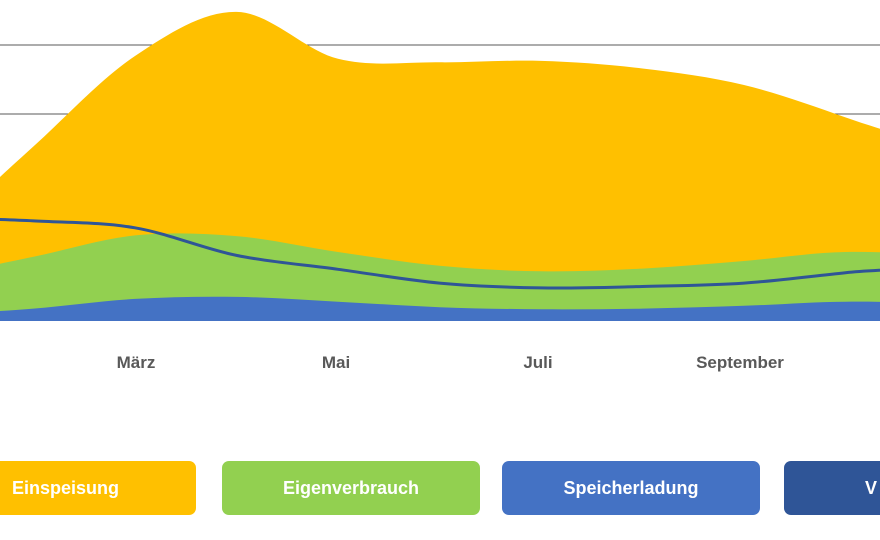 This screenshot has height=540, width=880. What do you see at coordinates (336, 362) in the screenshot?
I see `x-tick-label: Mai` at bounding box center [336, 362].